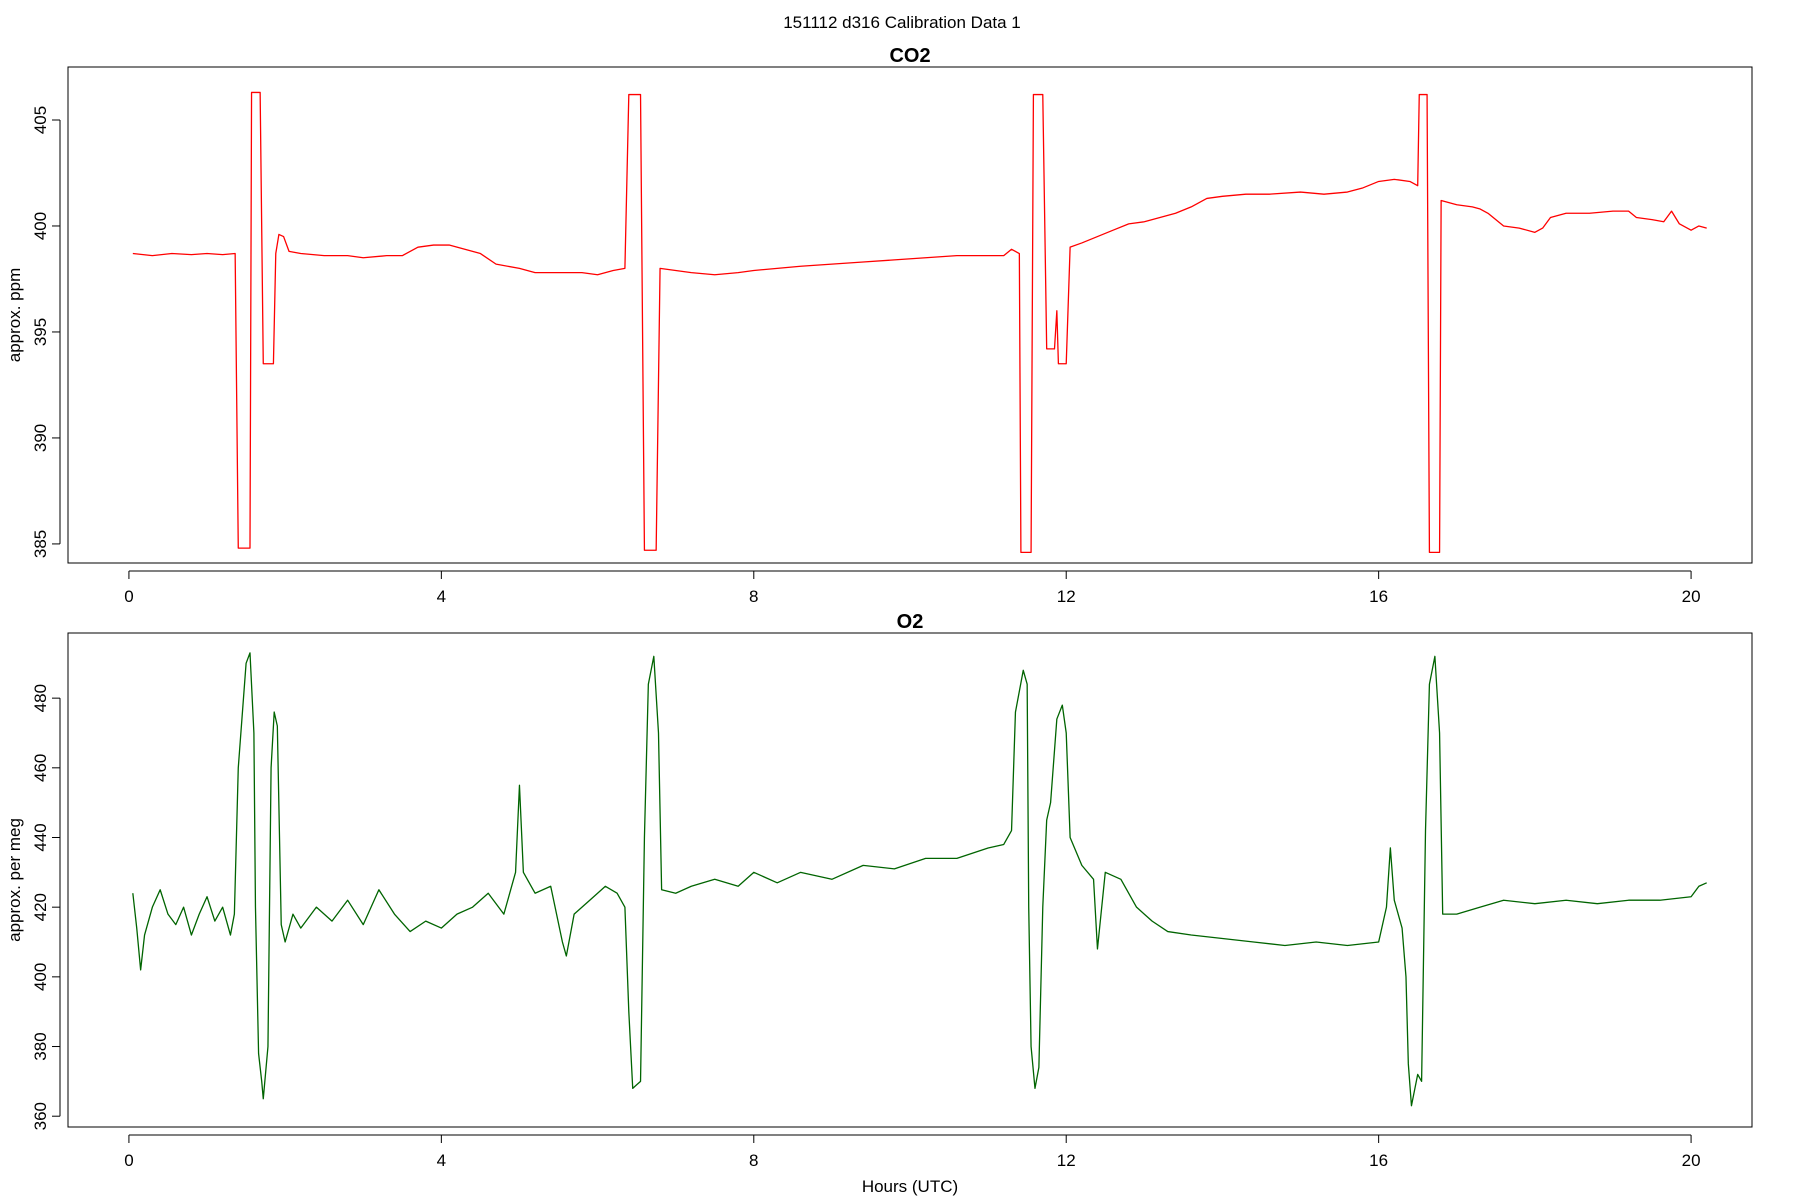  I want to click on o2-panel-title: O2, so click(910, 622).